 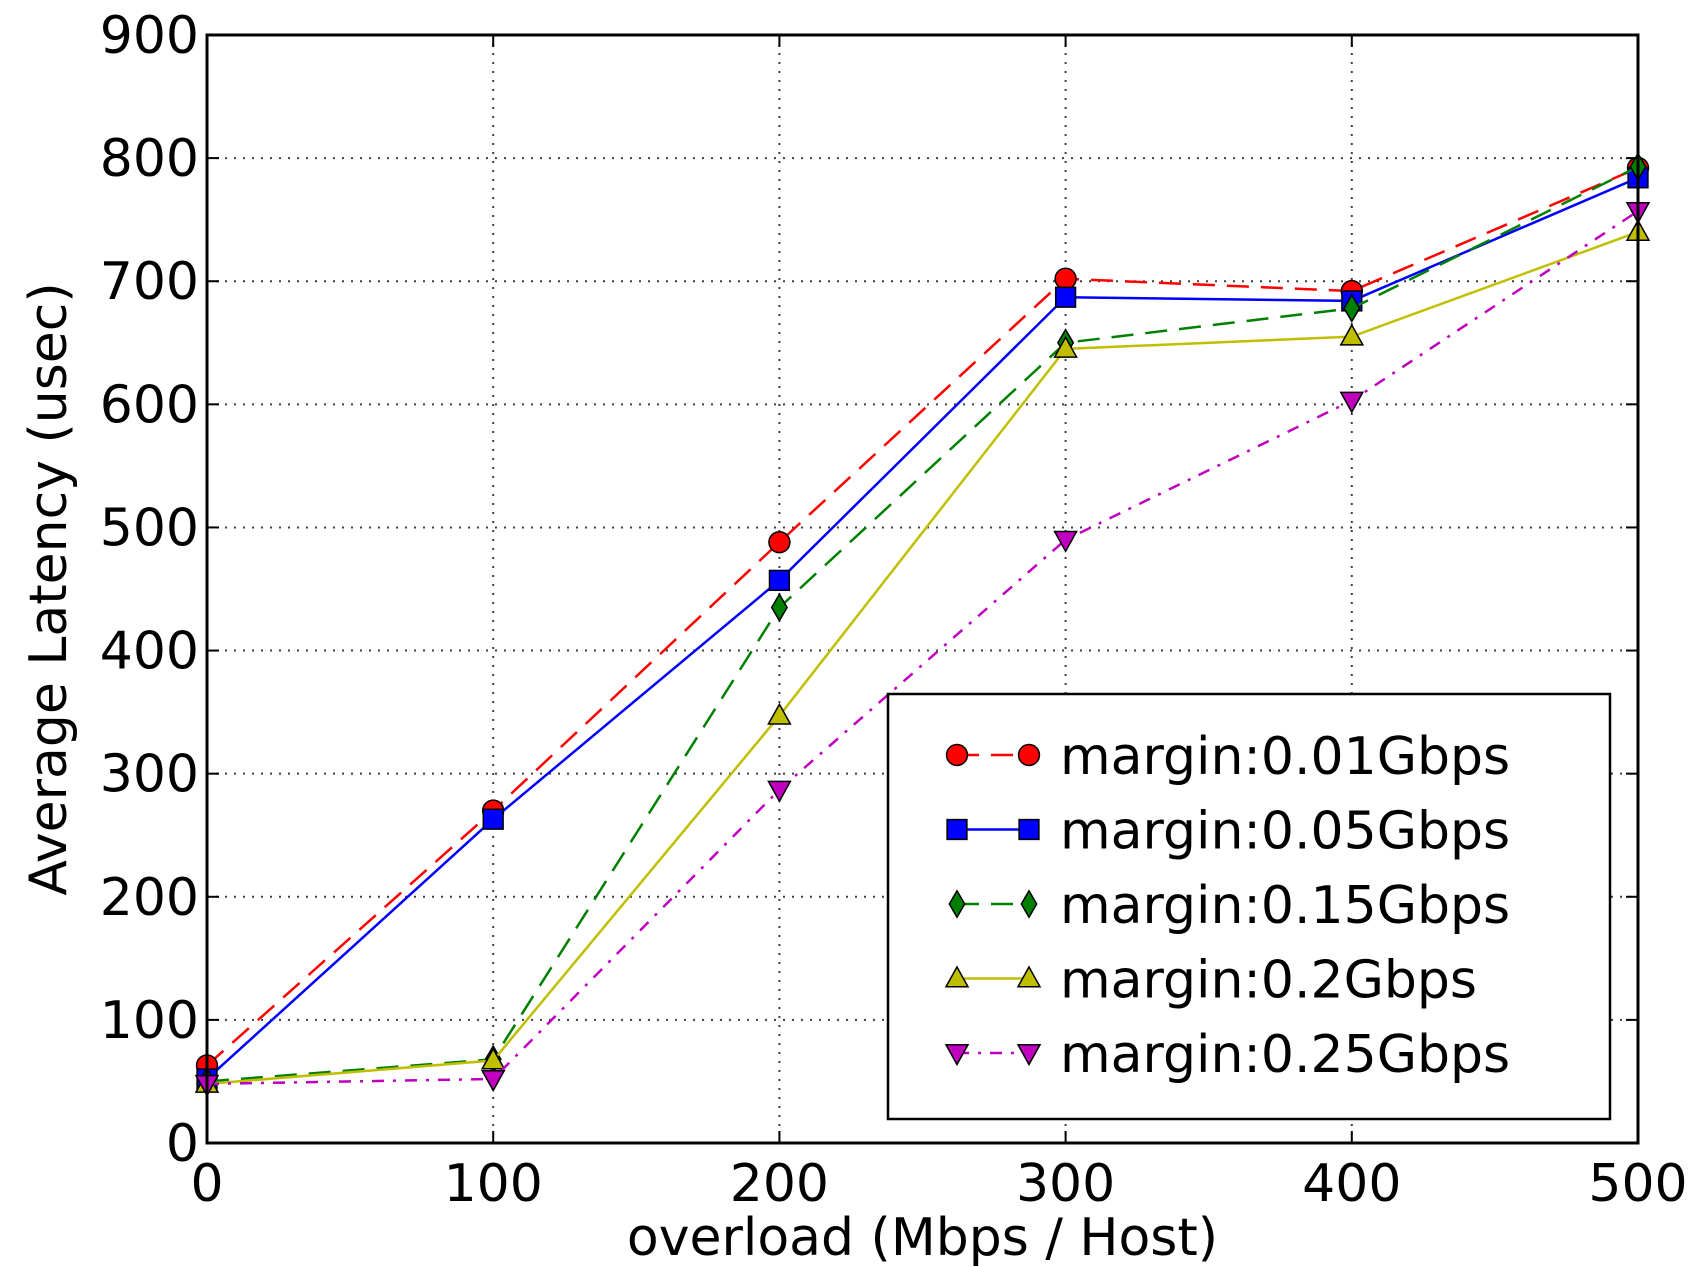 What do you see at coordinates (1285, 906) in the screenshot?
I see `legend-label: margin:0.15Gbps` at bounding box center [1285, 906].